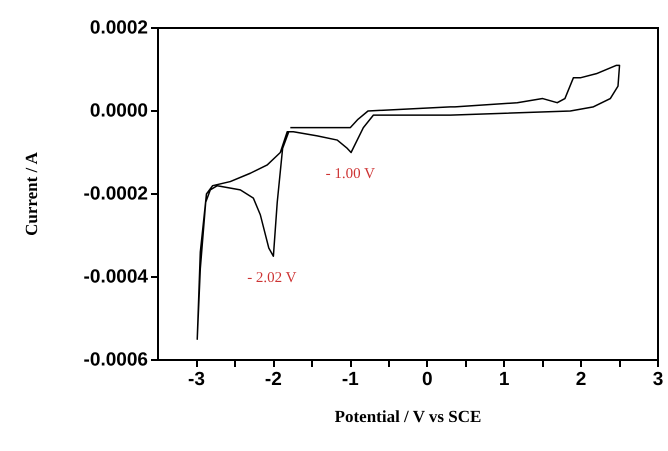 Image resolution: width=668 pixels, height=451 pixels. Describe the element at coordinates (504, 379) in the screenshot. I see `x-tick-label: 1` at that location.